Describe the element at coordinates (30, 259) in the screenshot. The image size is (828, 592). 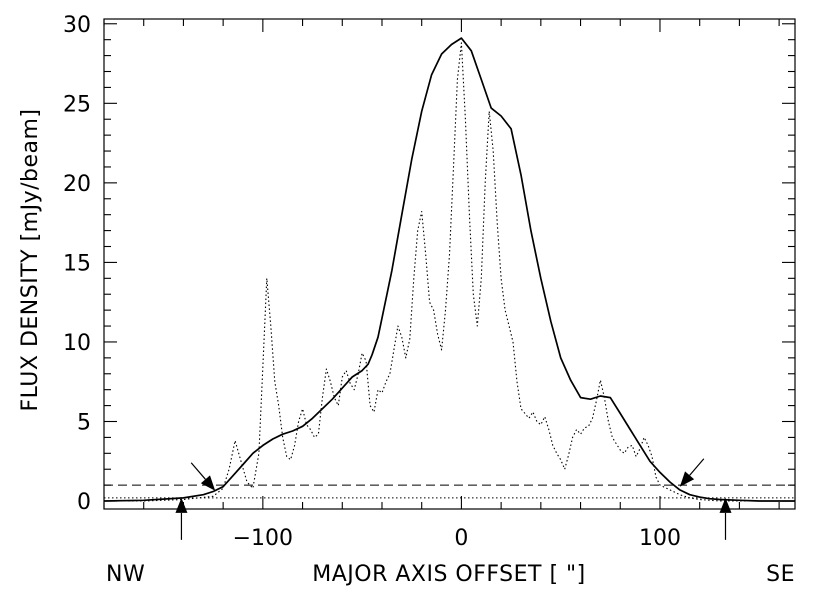
I see `y-axis-title: FLUX DENSITY [mJy/beam]` at that location.